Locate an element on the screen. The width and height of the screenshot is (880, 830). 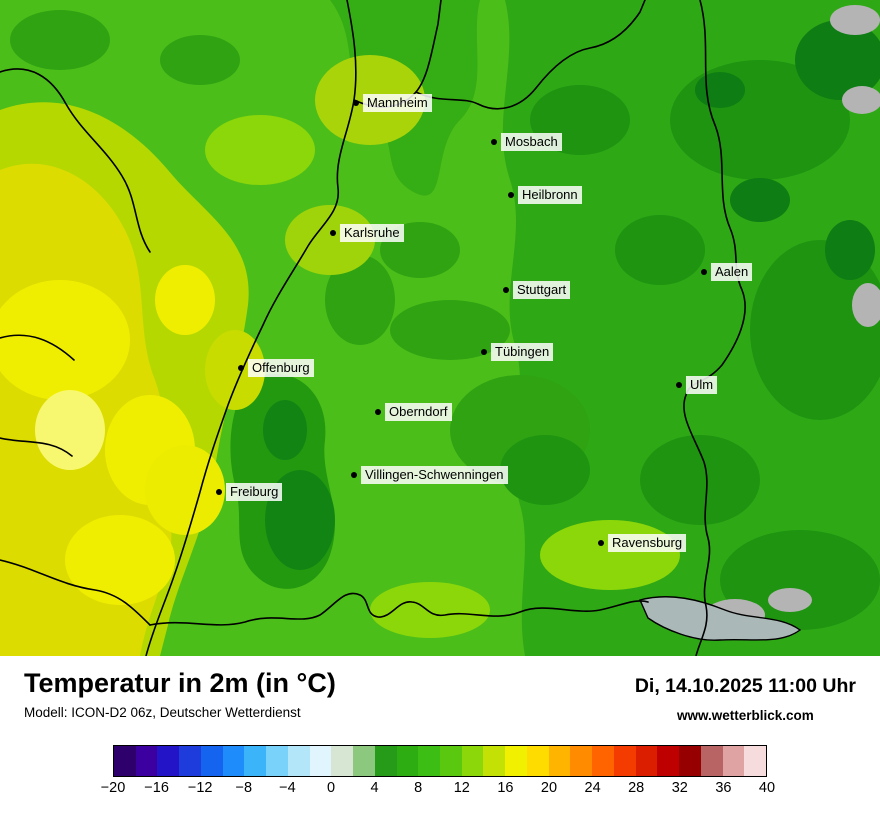
legend-tick-label: 12 is located at coordinates (461, 788).